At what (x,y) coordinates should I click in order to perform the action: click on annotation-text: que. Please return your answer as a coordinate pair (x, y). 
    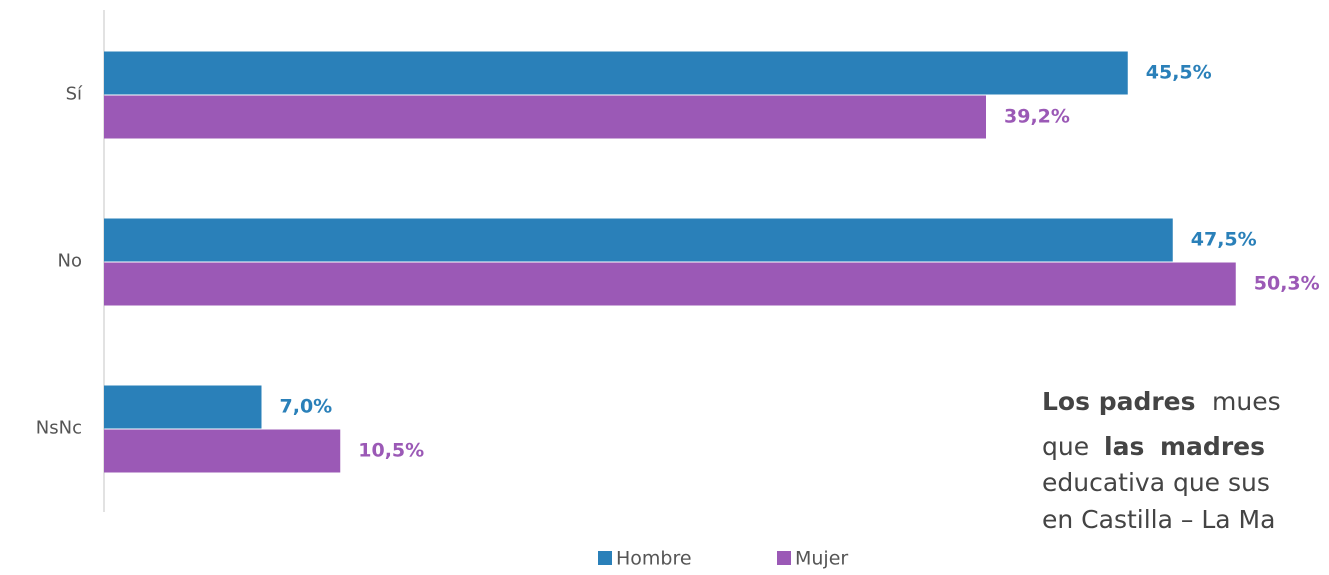
    Looking at the image, I should click on (1065, 446).